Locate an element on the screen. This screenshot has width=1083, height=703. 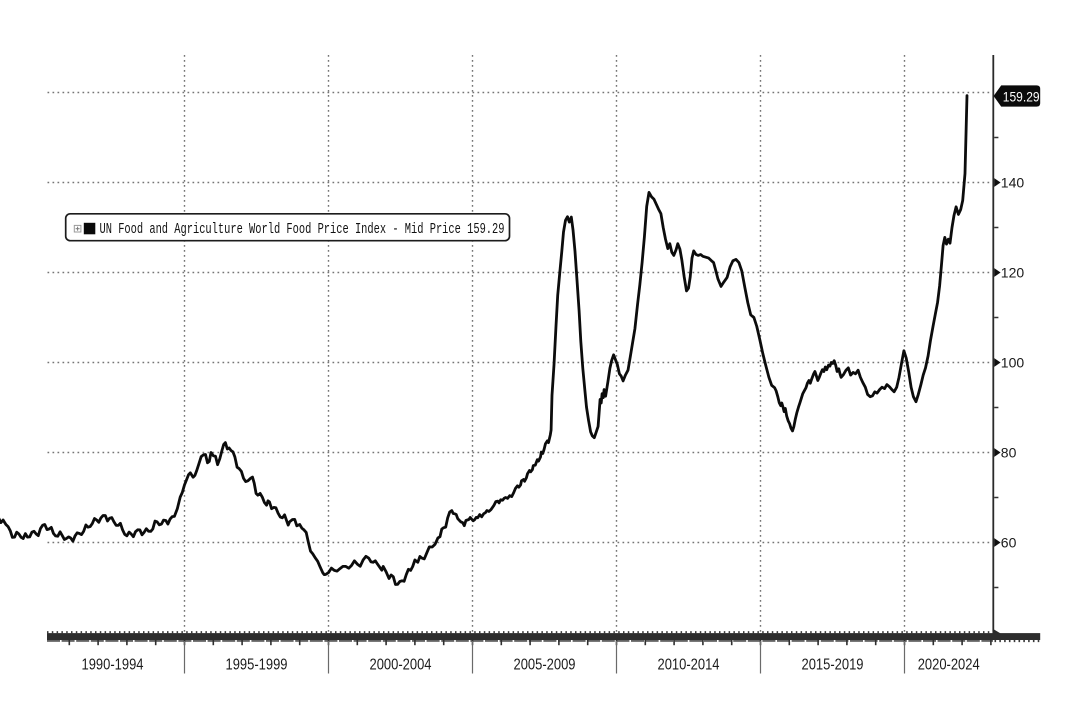
svg-text: 80 is located at coordinates (1009, 453).